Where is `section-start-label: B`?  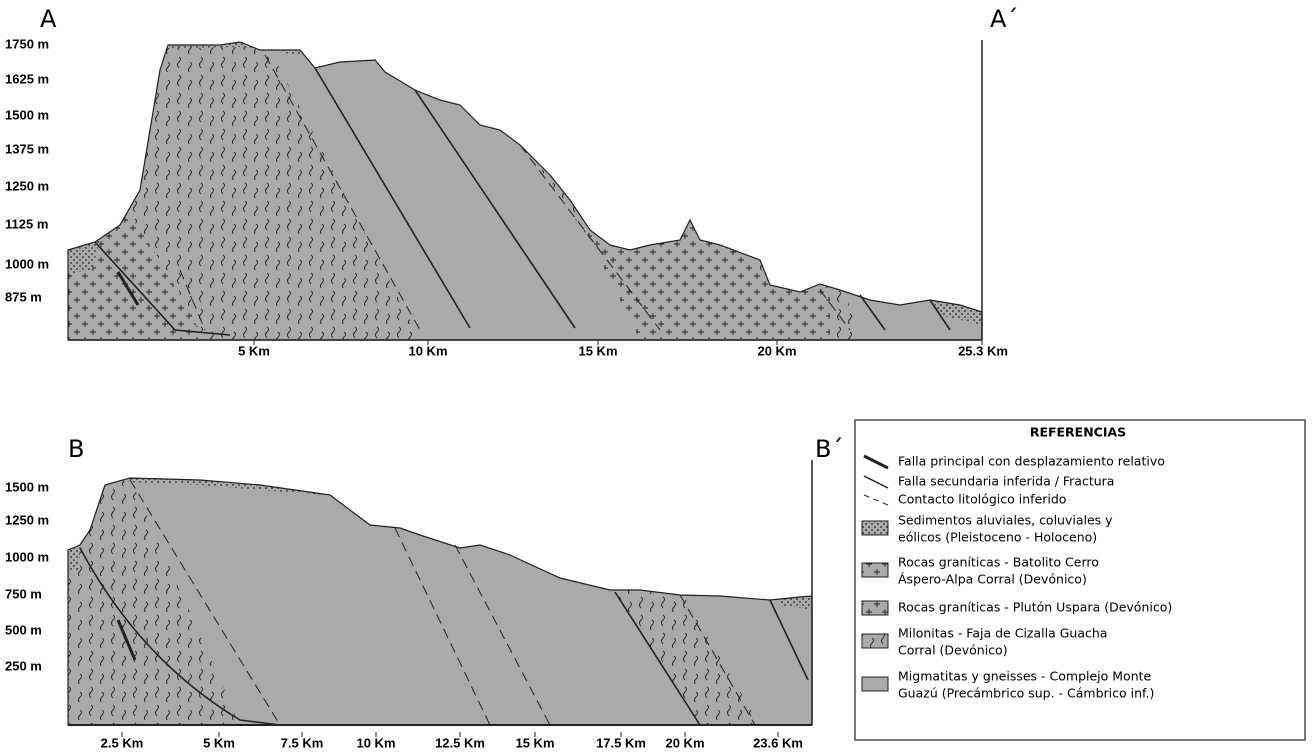 section-start-label: B is located at coordinates (76, 449).